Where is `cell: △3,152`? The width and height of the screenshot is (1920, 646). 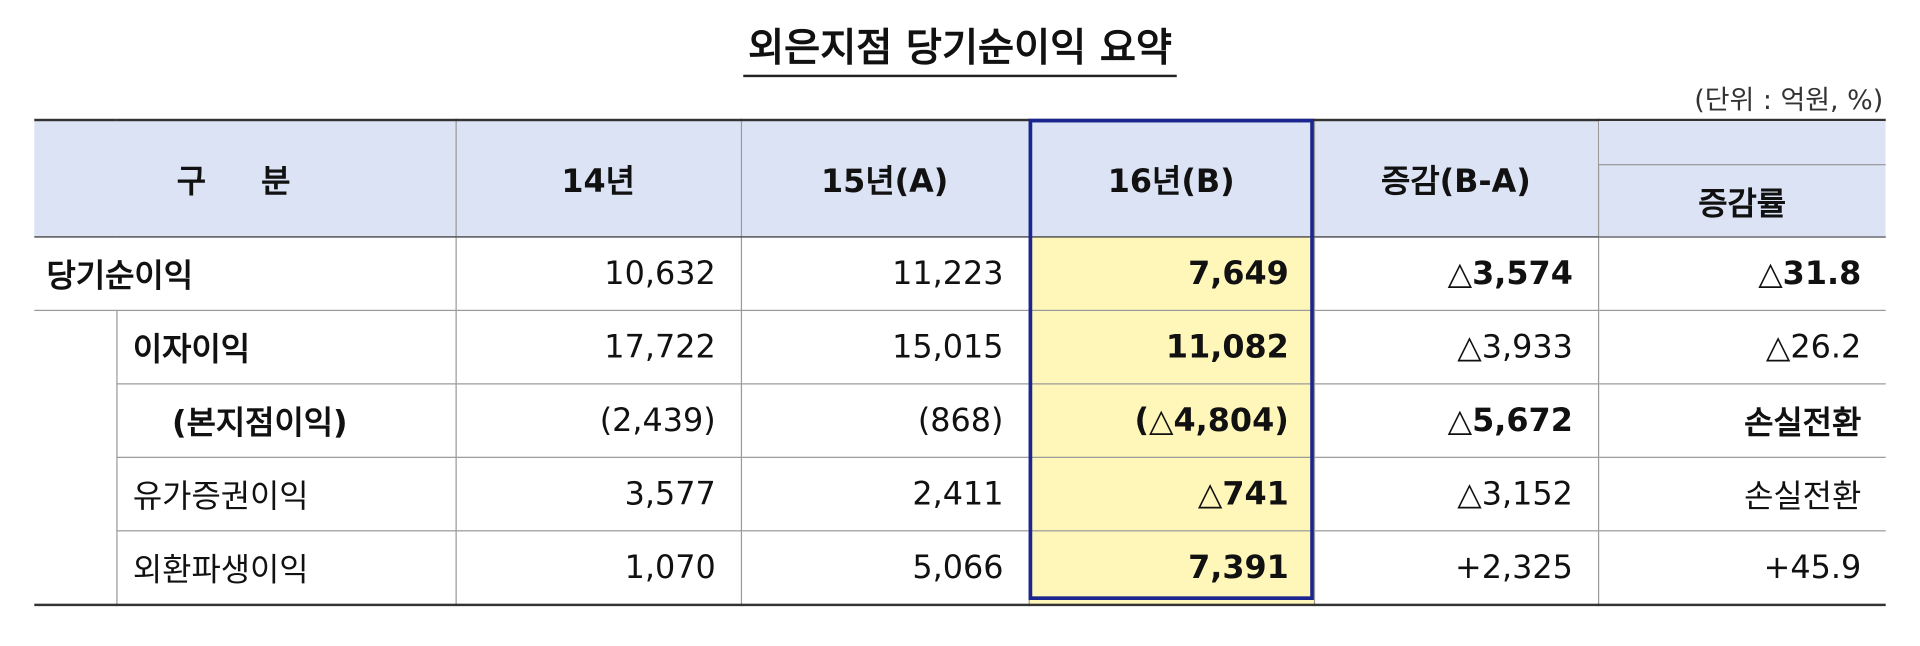
cell: △3,152 is located at coordinates (1456, 494).